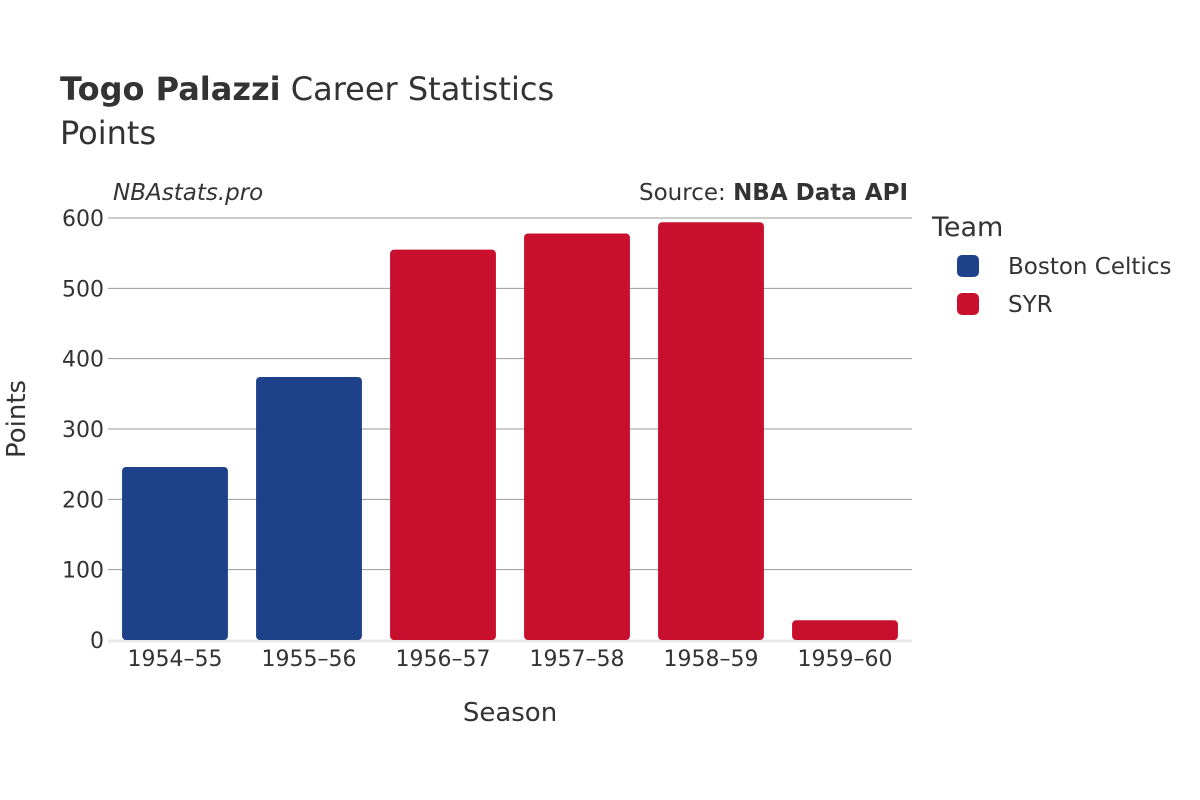  I want to click on chart-subtitle: Points, so click(108, 133).